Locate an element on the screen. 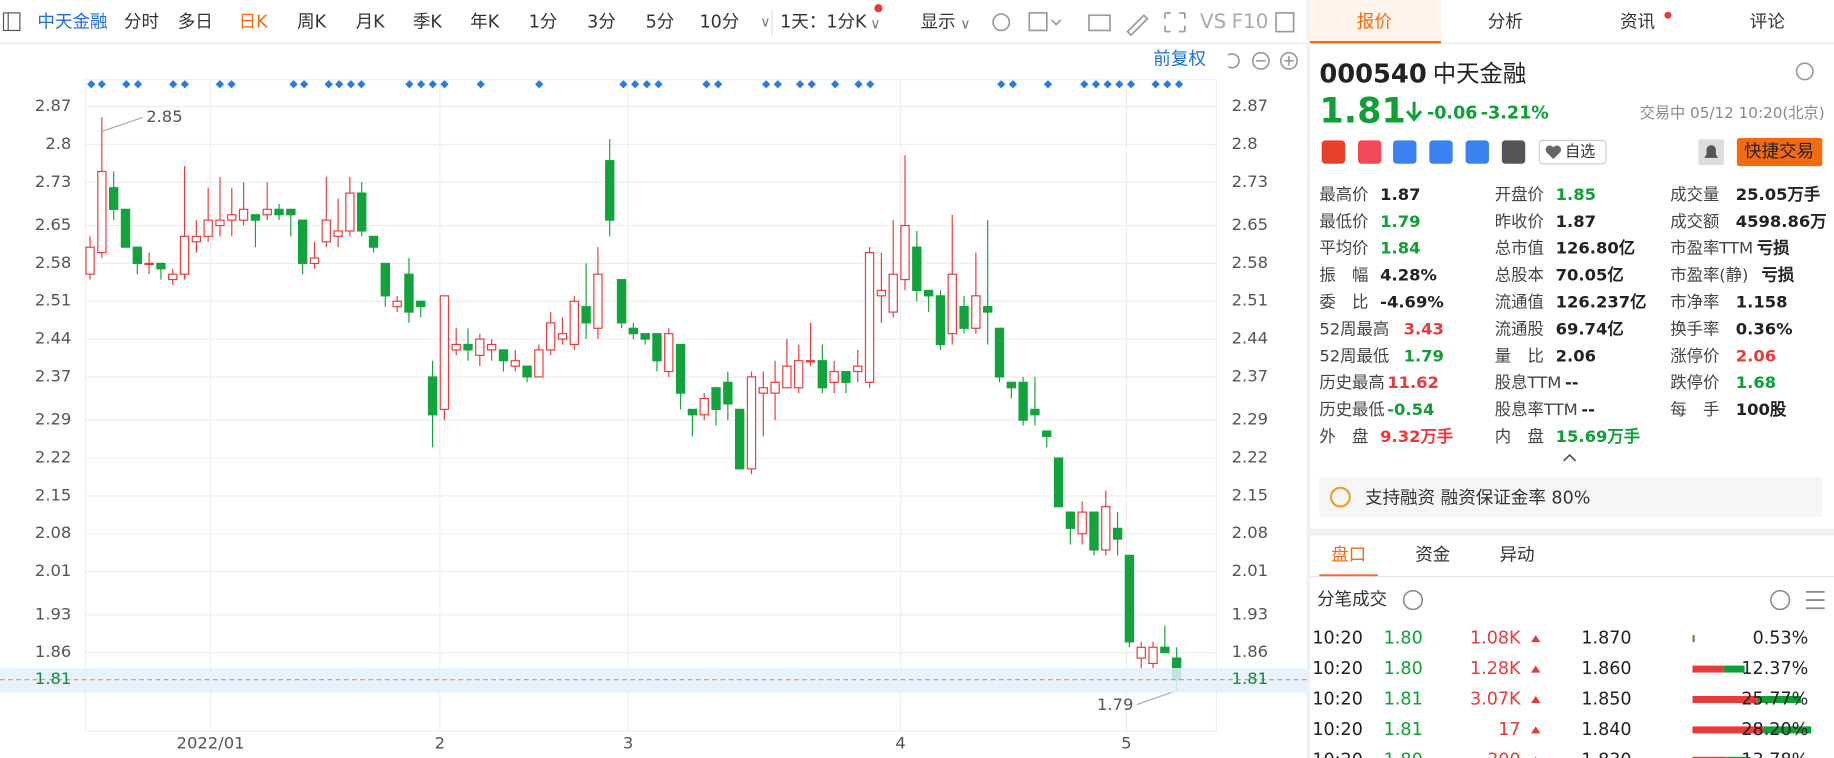 The image size is (1834, 758). level-pct: 12.37% is located at coordinates (1774, 669).